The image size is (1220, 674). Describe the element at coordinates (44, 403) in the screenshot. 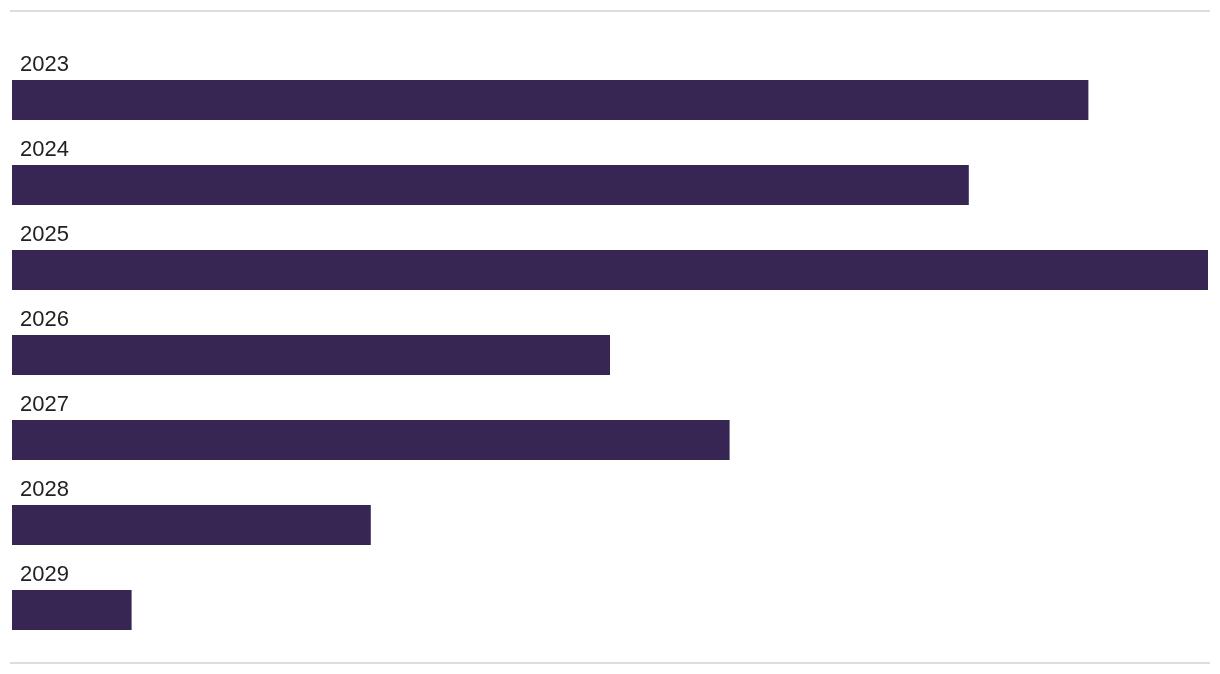

I see `y-tick-label: 2027` at that location.